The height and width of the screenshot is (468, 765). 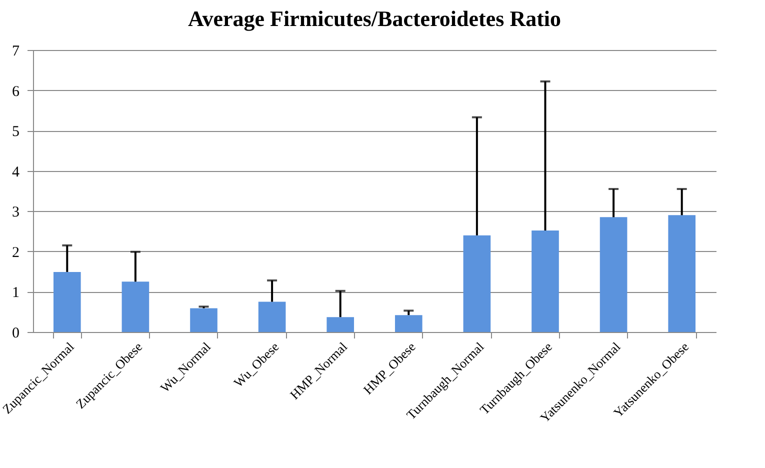 What do you see at coordinates (16, 212) in the screenshot?
I see `y-tick-label: 3` at bounding box center [16, 212].